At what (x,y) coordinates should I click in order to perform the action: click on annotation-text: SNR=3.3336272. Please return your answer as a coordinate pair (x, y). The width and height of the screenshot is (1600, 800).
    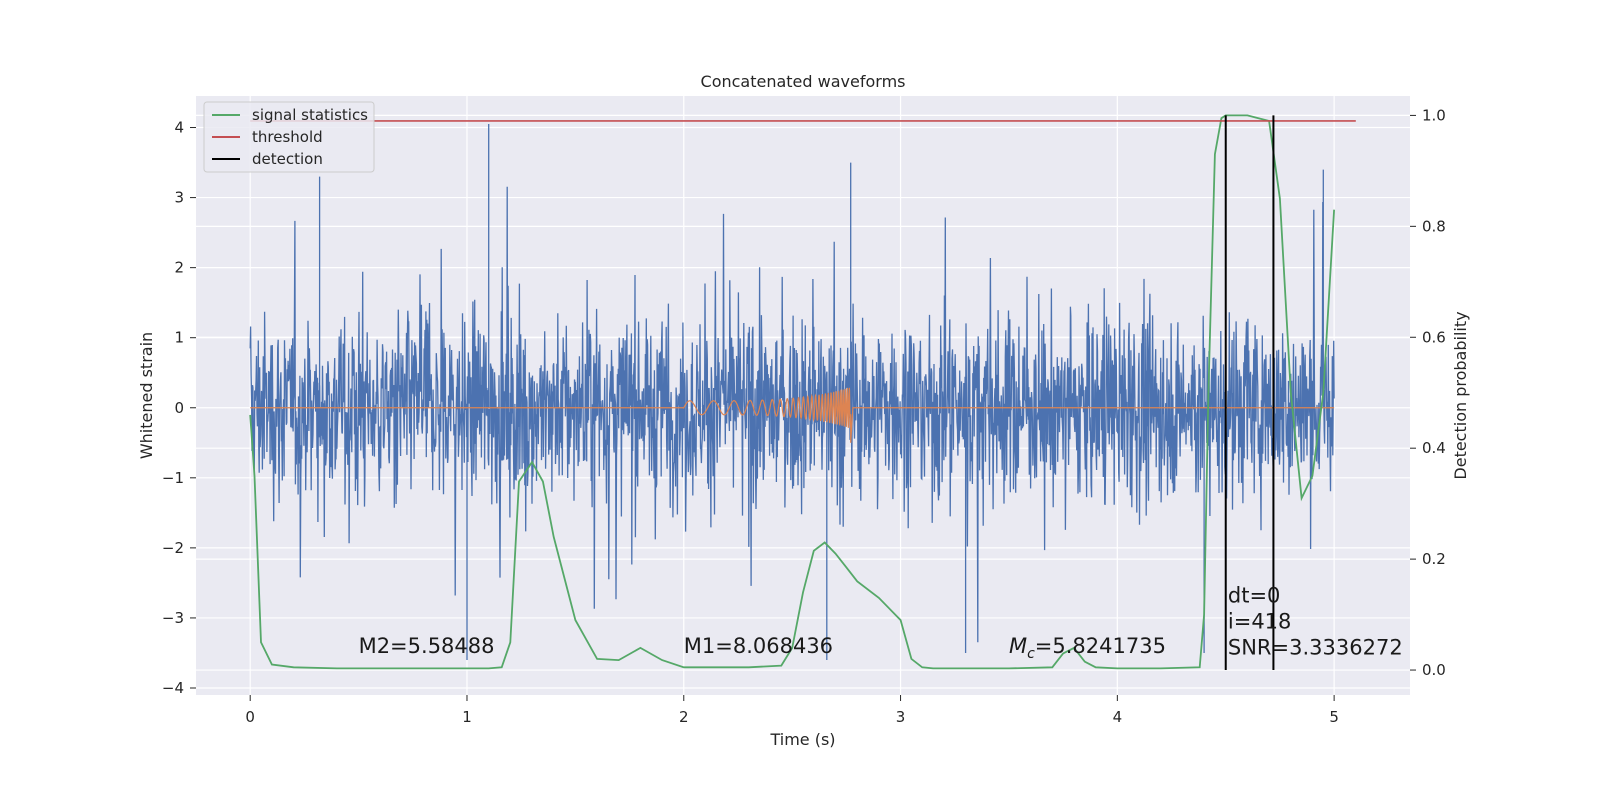
    Looking at the image, I should click on (1315, 647).